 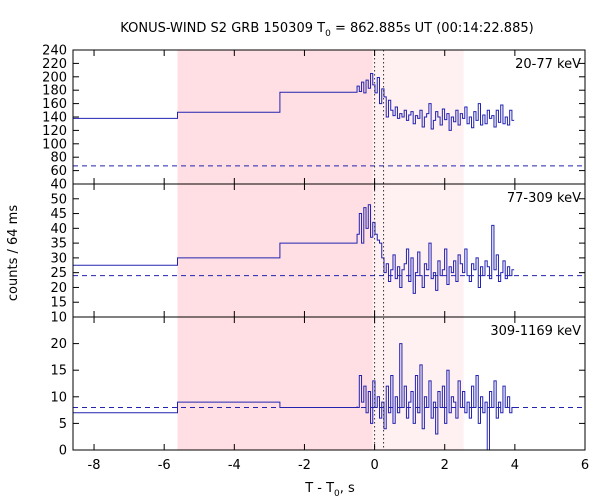 I want to click on y-tick-label: 45, so click(x=58, y=214).